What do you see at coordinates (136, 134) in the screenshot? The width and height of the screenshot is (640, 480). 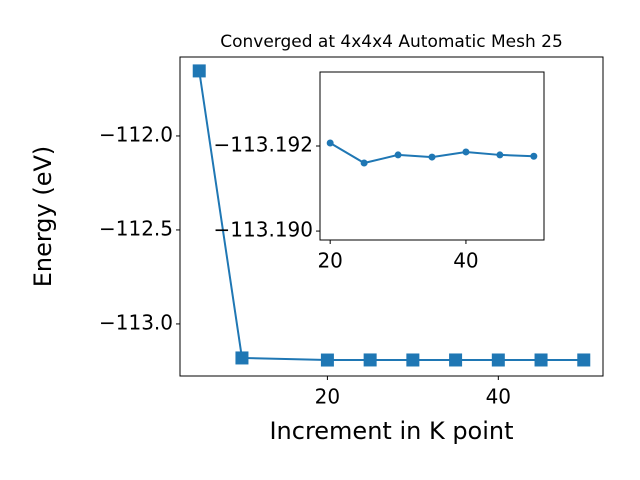 I see `y-tick-label: −112.0` at bounding box center [136, 134].